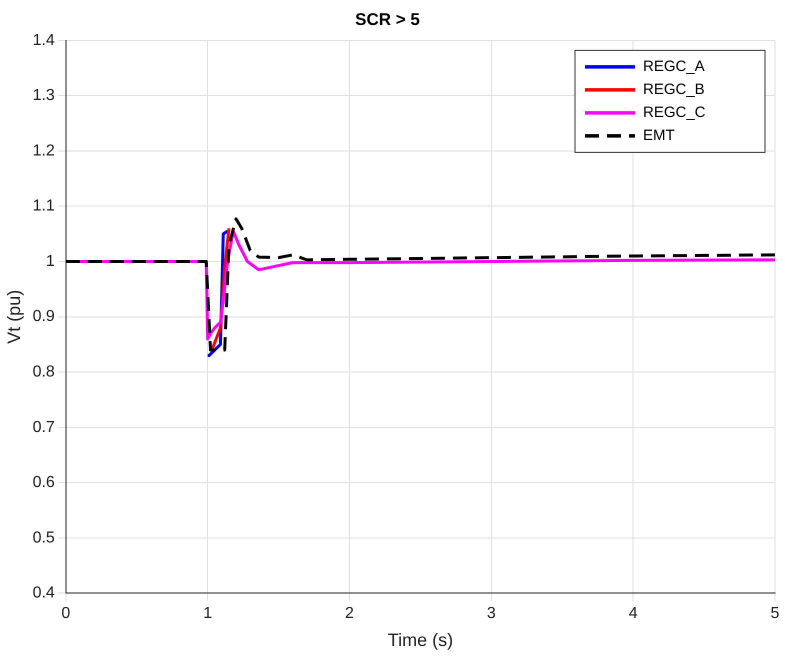 This screenshot has width=785, height=656. What do you see at coordinates (633, 613) in the screenshot?
I see `x-tick-label: 4` at bounding box center [633, 613].